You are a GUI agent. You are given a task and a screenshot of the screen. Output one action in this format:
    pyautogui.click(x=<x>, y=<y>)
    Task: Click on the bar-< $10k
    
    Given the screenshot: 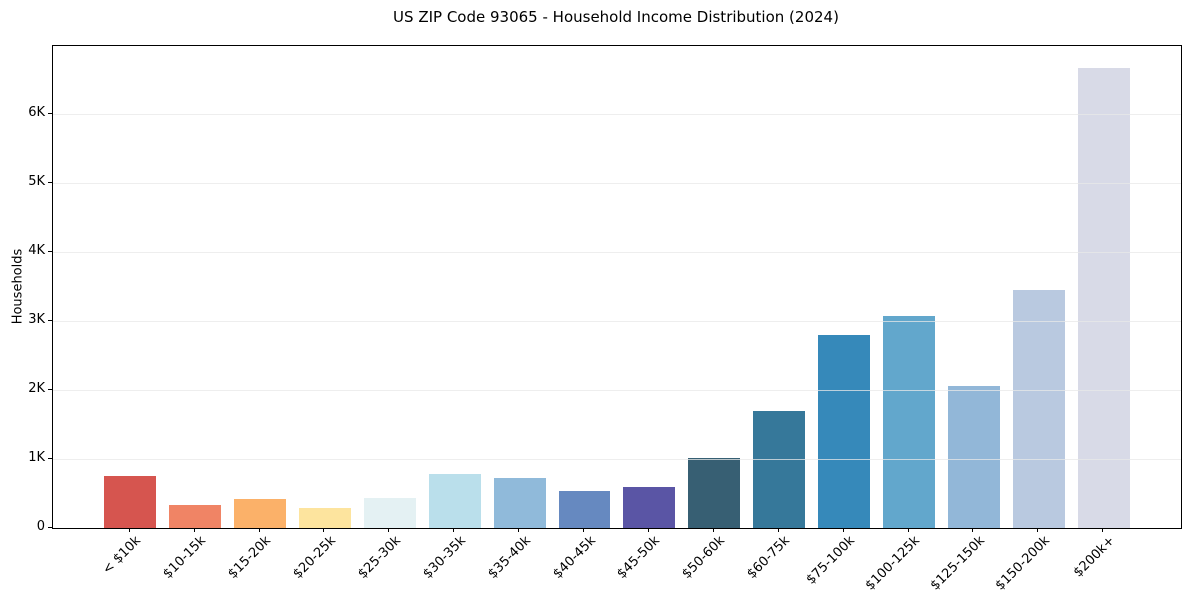 What is the action you would take?
    pyautogui.click(x=130, y=501)
    